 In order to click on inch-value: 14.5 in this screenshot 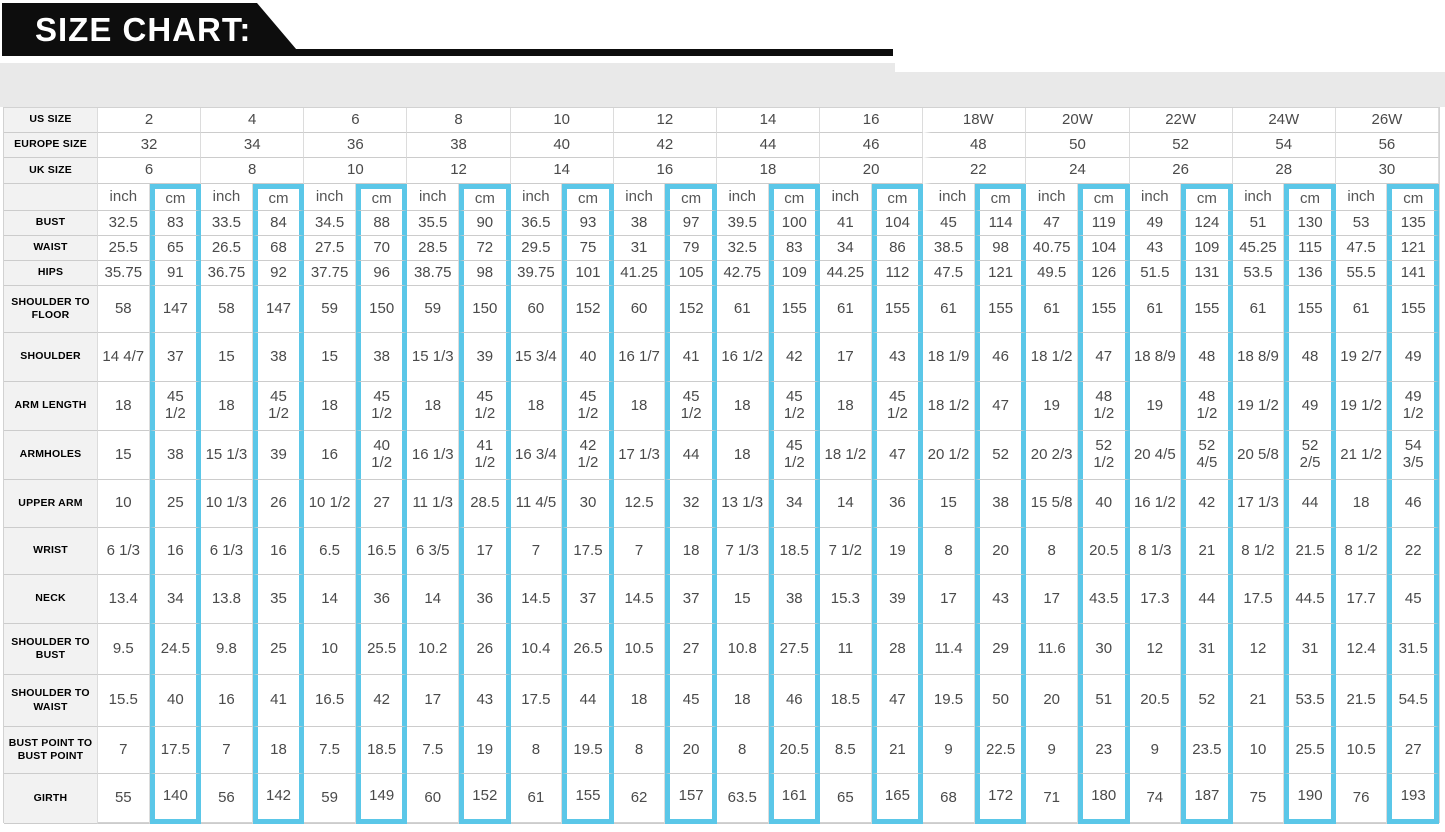, I will do `click(639, 599)`.